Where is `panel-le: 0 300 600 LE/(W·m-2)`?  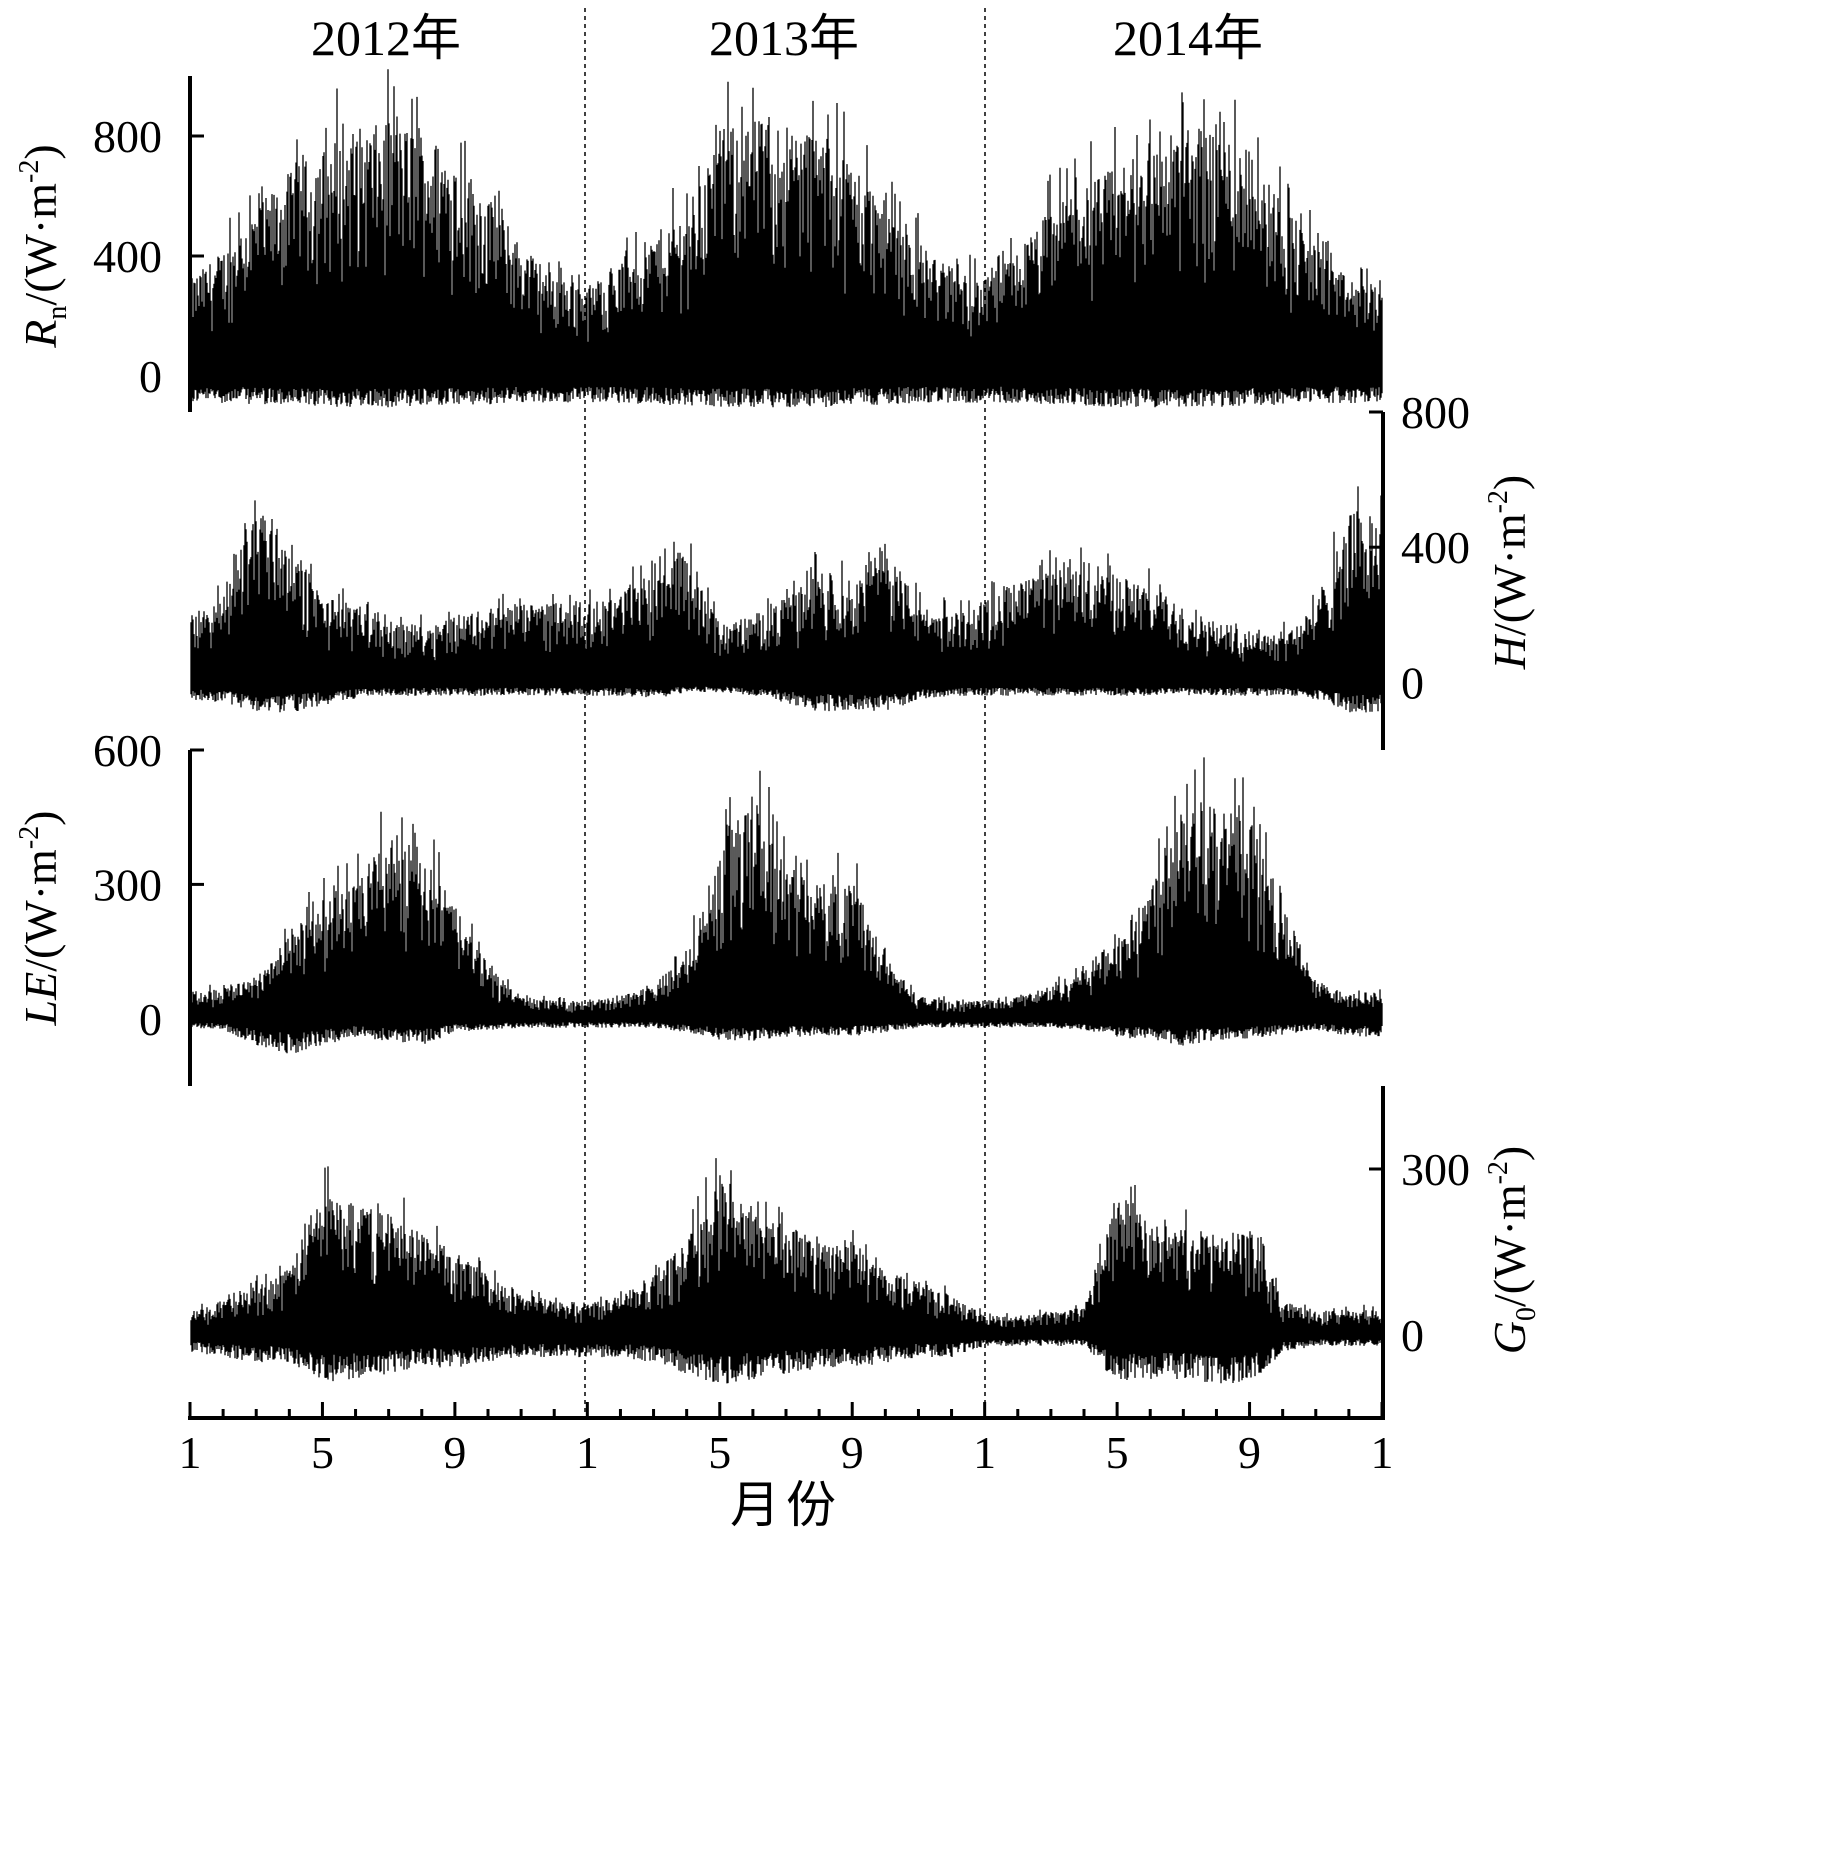
panel-le: 0 300 600 LE/(W·m-2) is located at coordinates (109, 905).